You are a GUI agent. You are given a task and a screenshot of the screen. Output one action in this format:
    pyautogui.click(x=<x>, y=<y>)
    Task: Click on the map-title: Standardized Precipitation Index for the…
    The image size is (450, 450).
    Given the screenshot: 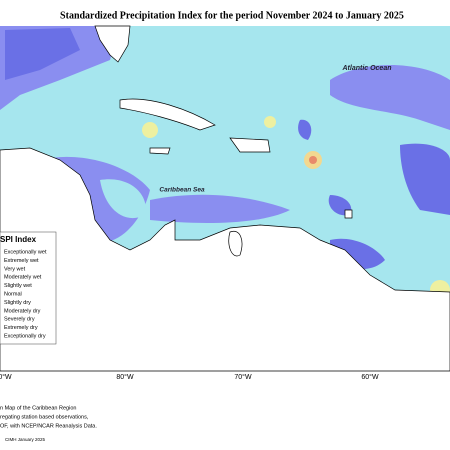 What is the action you would take?
    pyautogui.click(x=232, y=15)
    